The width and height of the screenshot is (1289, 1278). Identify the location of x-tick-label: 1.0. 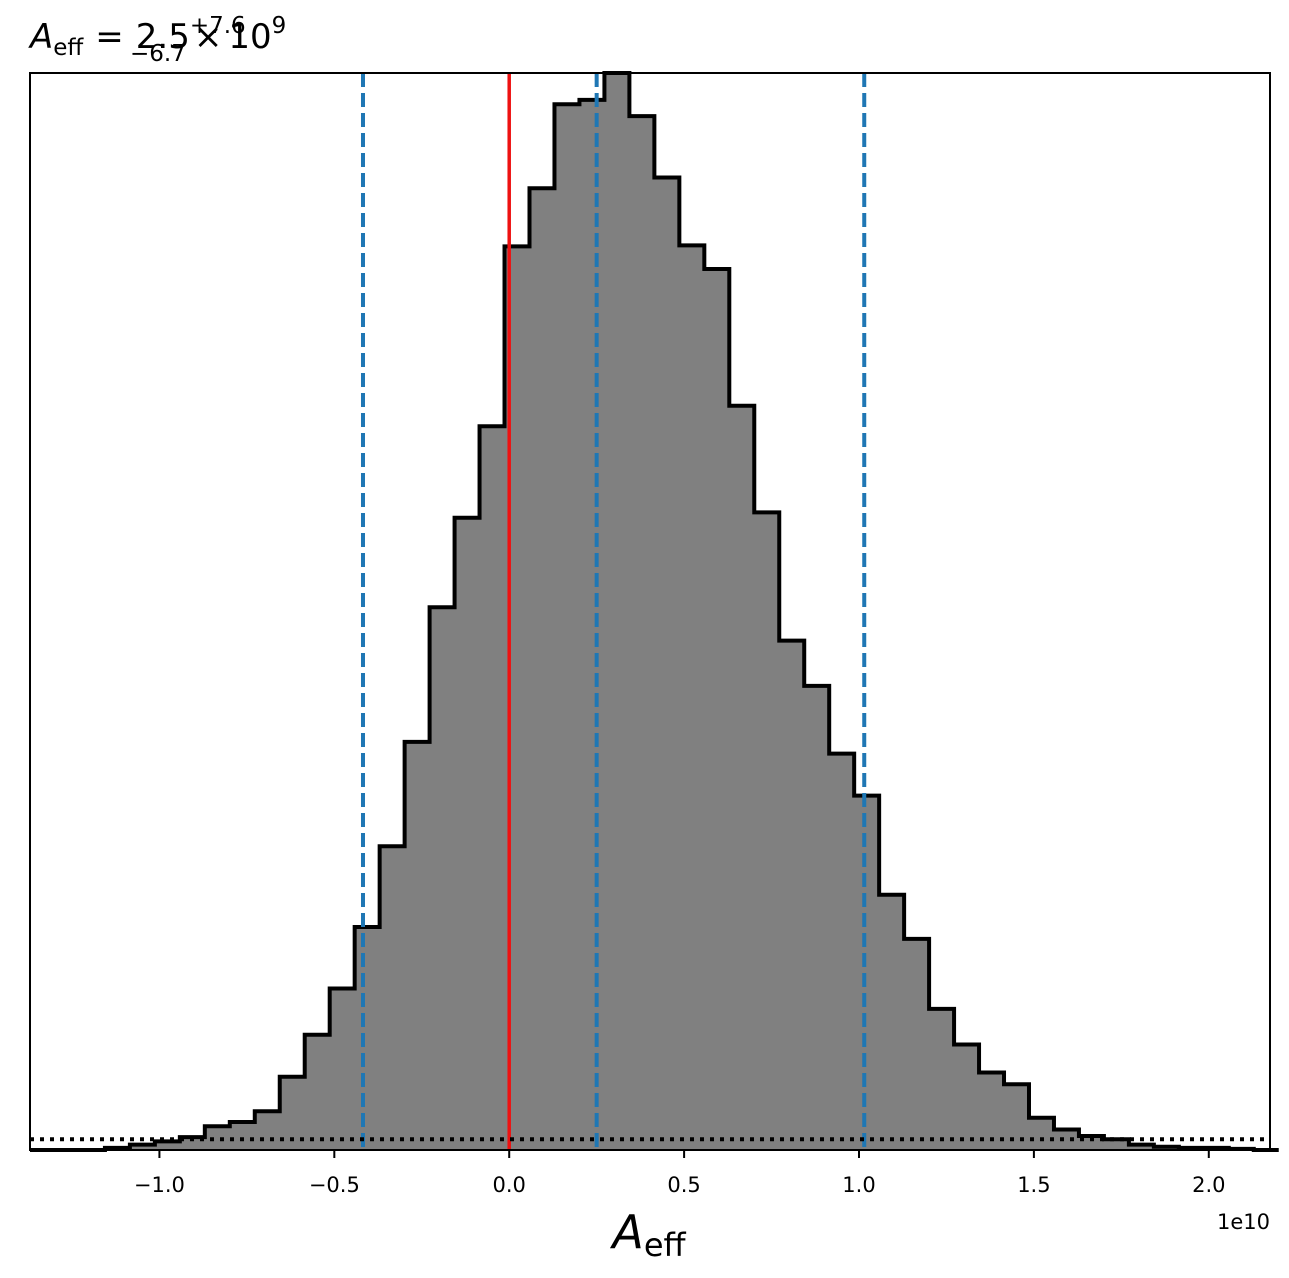
(858, 1185).